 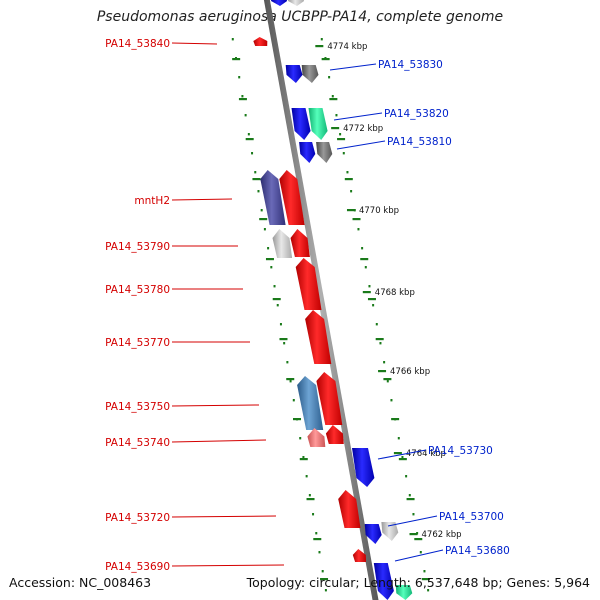 I want to click on gene-label-right: PA14_53680, so click(x=477, y=551).